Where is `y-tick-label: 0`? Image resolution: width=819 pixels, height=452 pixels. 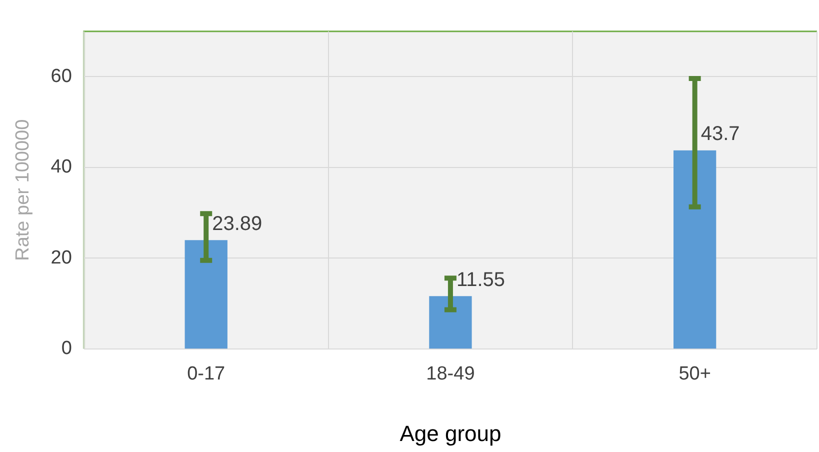
y-tick-label: 0 is located at coordinates (66, 349).